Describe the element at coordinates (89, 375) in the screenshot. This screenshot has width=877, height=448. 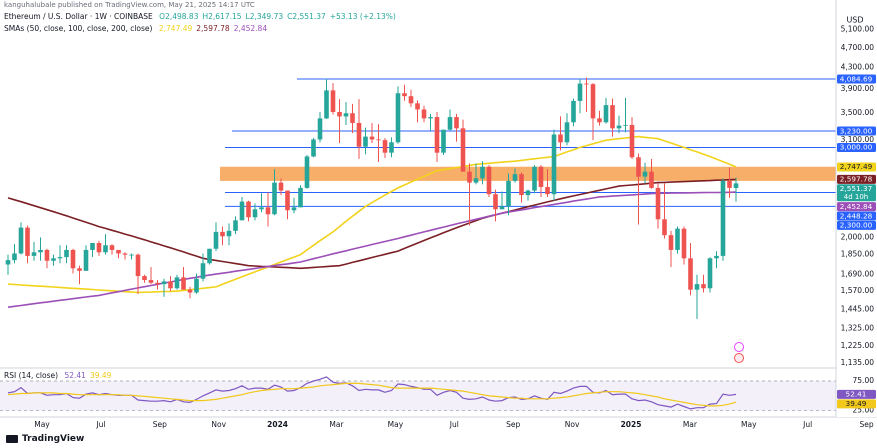
I see `rsi-values: 52.41 39.49` at that location.